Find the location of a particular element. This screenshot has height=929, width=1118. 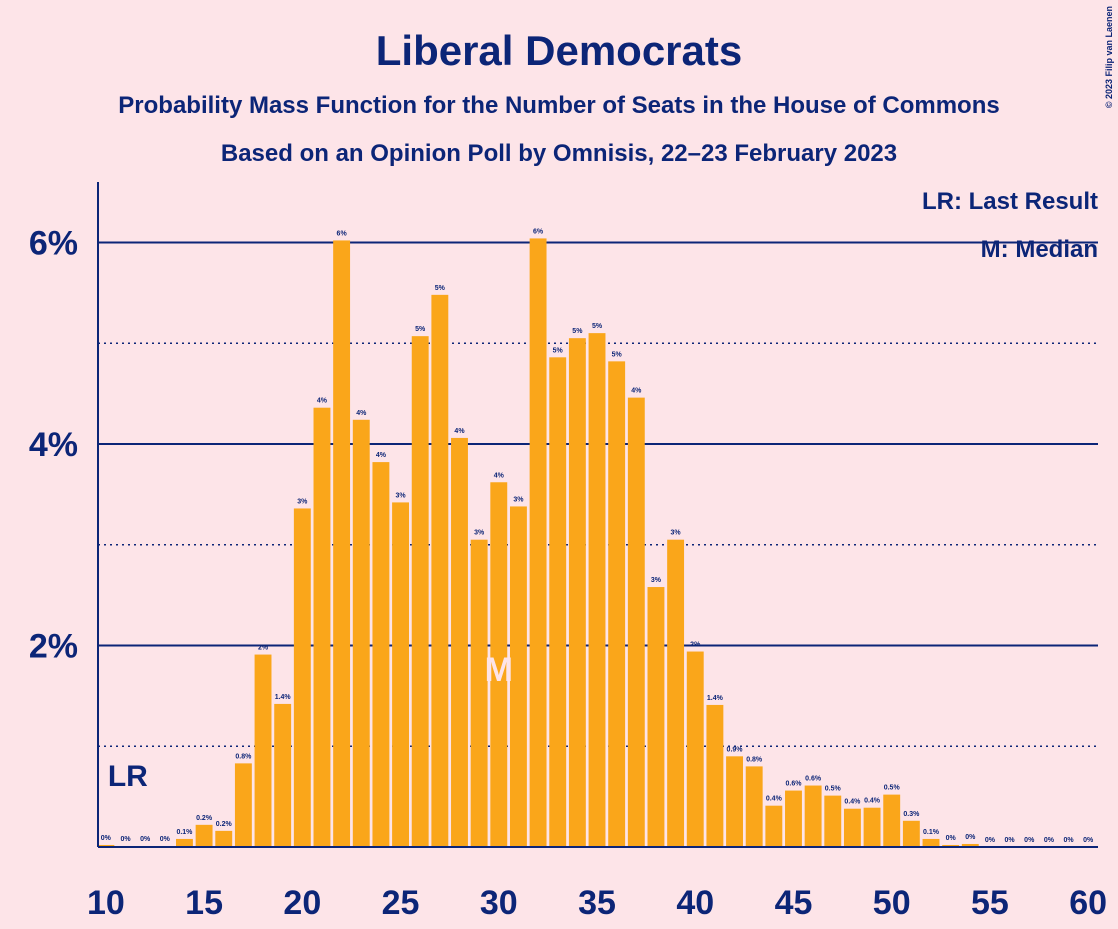

x-tick-label: 40 is located at coordinates (695, 903).